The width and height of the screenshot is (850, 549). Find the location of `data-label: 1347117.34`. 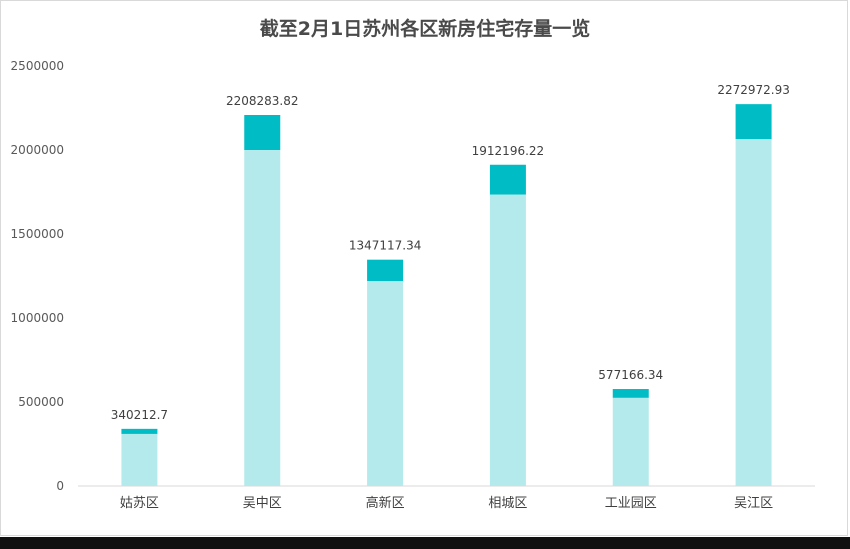

data-label: 1347117.34 is located at coordinates (385, 246).